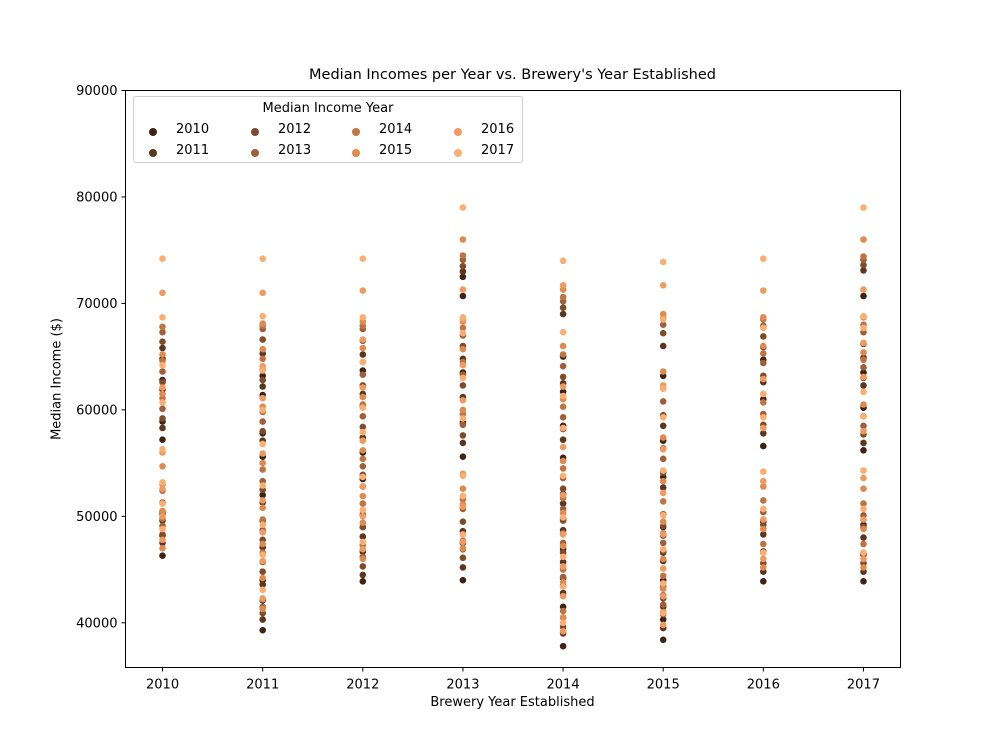  Describe the element at coordinates (295, 129) in the screenshot. I see `legend-label-2012: 2012` at that location.